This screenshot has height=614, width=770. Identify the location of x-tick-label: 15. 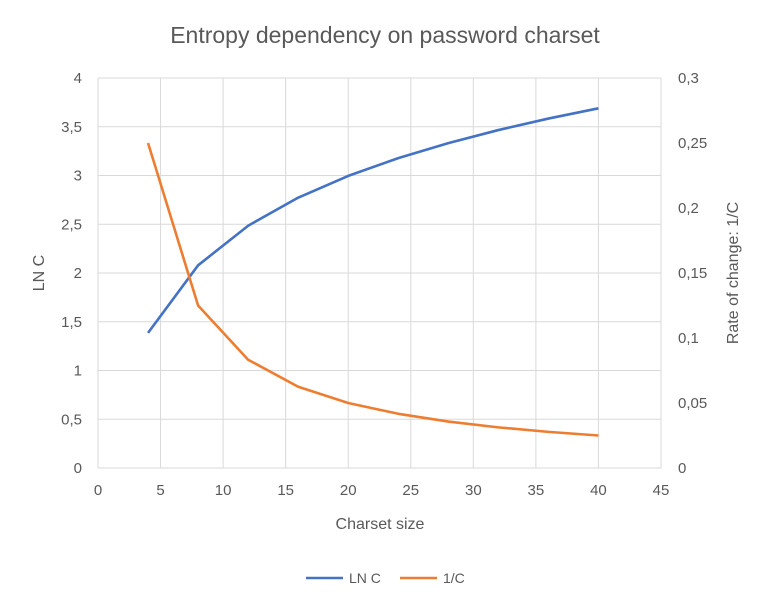
(285, 490).